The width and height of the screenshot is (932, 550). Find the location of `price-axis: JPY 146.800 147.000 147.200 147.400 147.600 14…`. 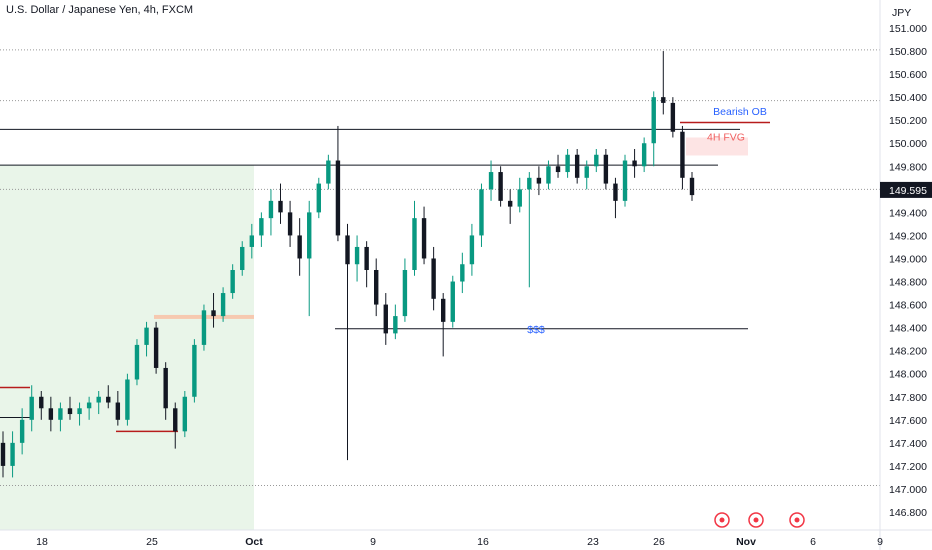

price-axis: JPY 146.800 147.000 147.200 147.400 147.600 14… is located at coordinates (906, 263).